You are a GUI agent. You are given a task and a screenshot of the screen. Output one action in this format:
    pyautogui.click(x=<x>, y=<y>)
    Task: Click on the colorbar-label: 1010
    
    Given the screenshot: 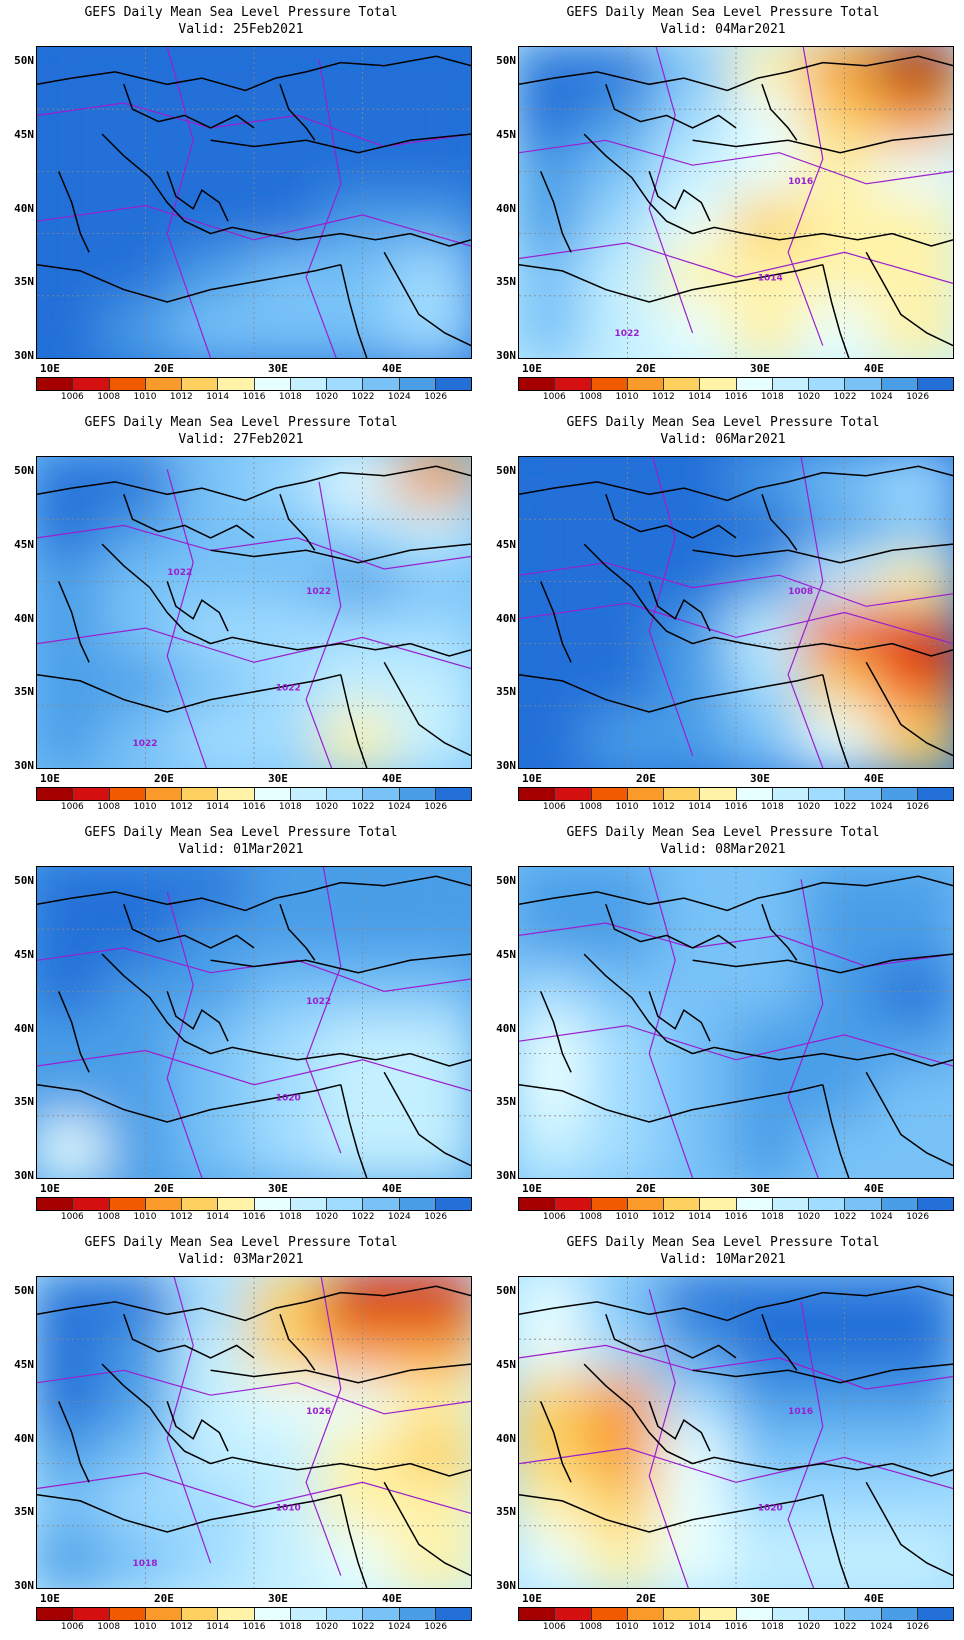 What is the action you would take?
    pyautogui.click(x=145, y=397)
    